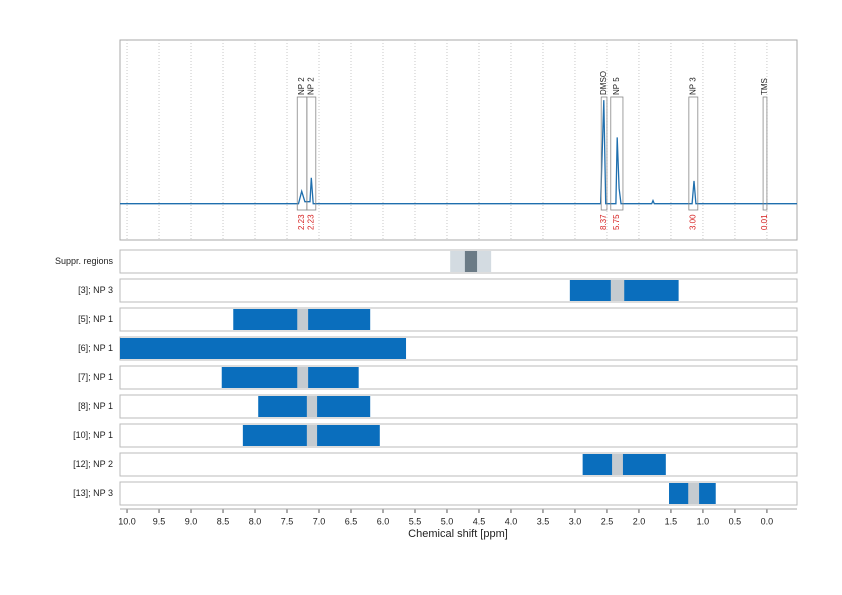 This screenshot has width=842, height=595. I want to click on x-tick-label: 3.0, so click(575, 521).